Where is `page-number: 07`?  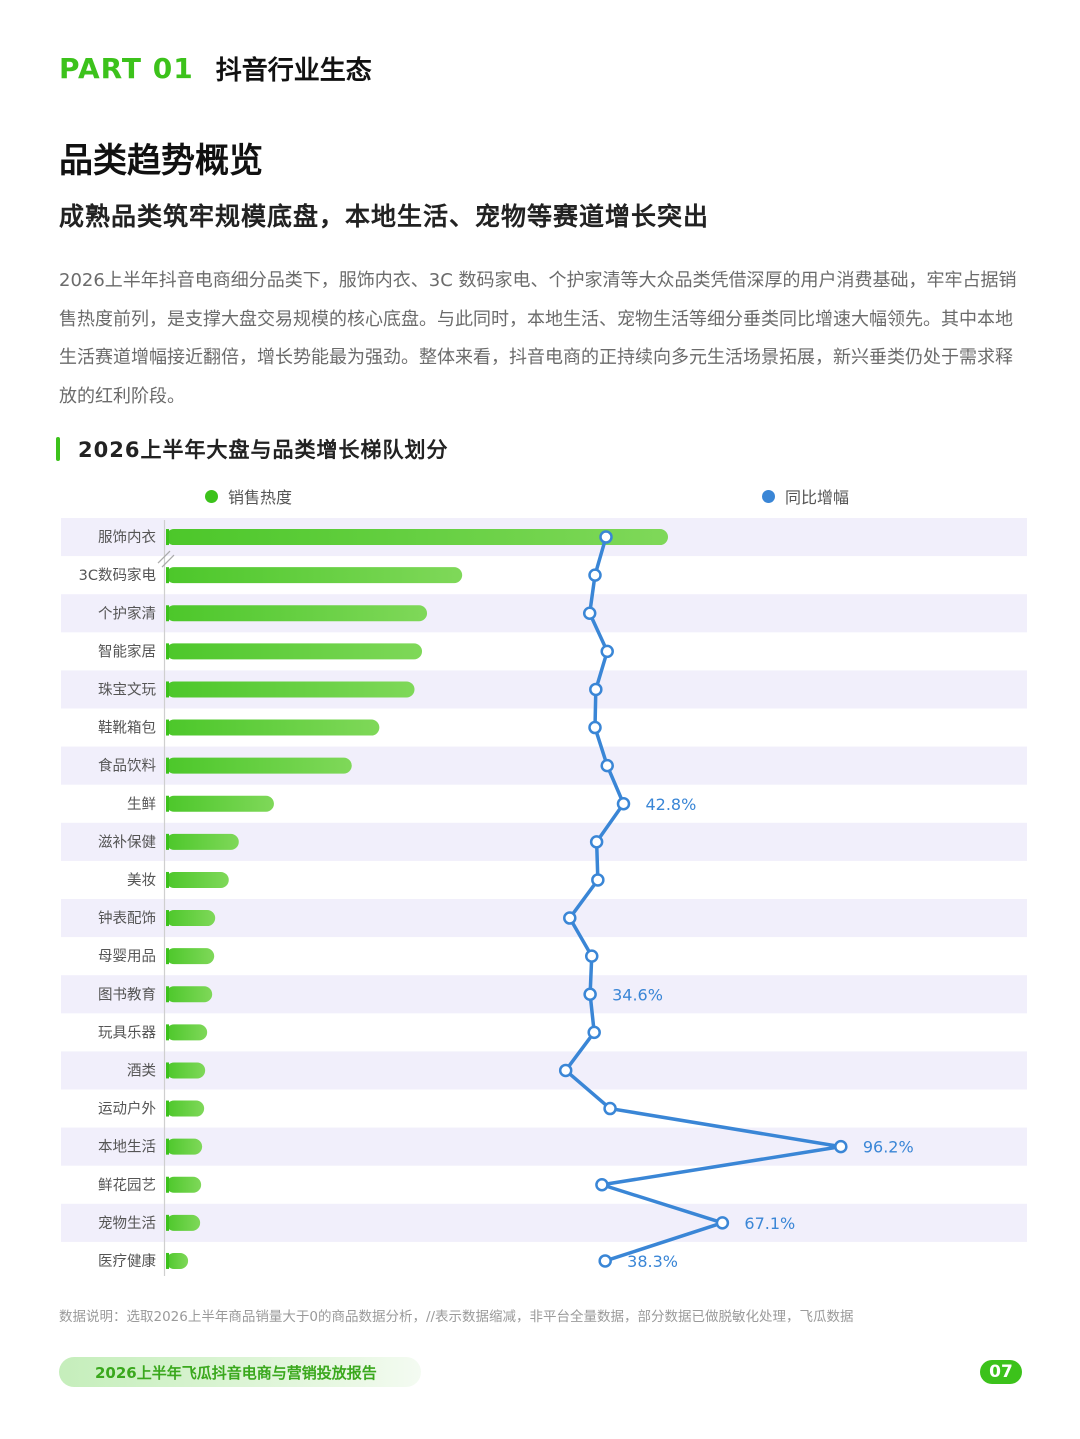
page-number: 07 is located at coordinates (1001, 1372).